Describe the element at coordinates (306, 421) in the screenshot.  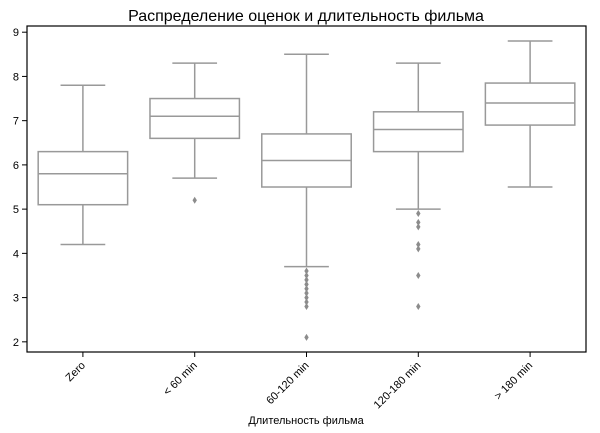
I see `x-axis-label: Длительность фильма` at that location.